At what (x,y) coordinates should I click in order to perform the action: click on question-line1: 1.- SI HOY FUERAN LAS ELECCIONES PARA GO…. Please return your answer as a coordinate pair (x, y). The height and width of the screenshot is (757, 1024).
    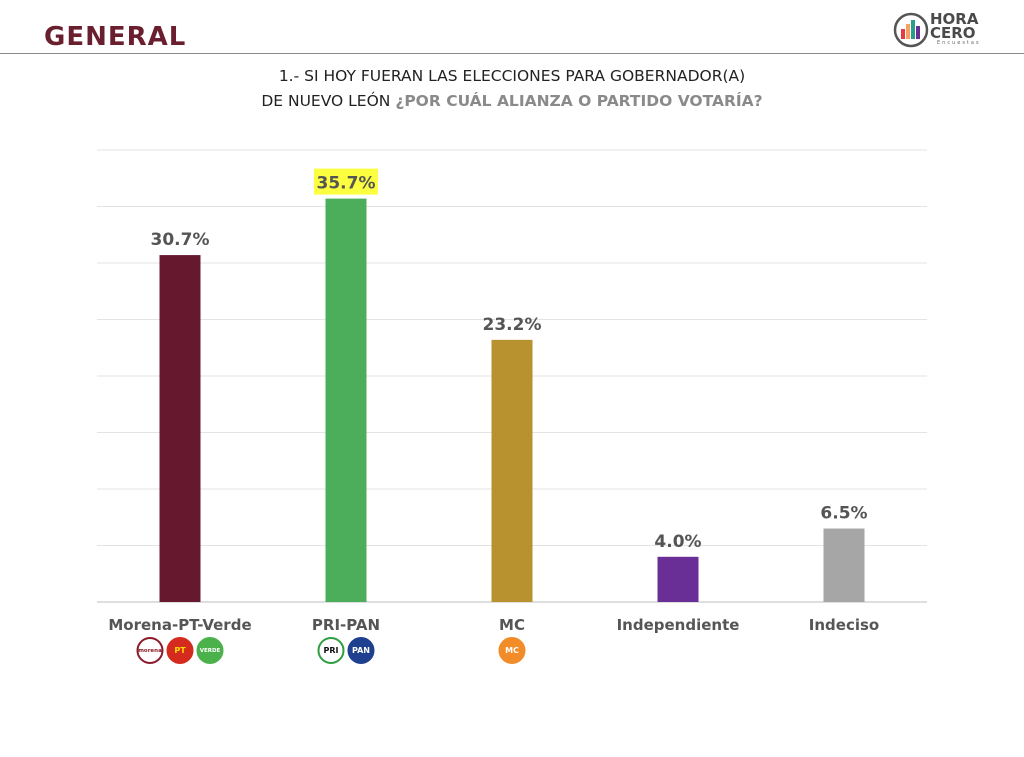
    Looking at the image, I should click on (512, 76).